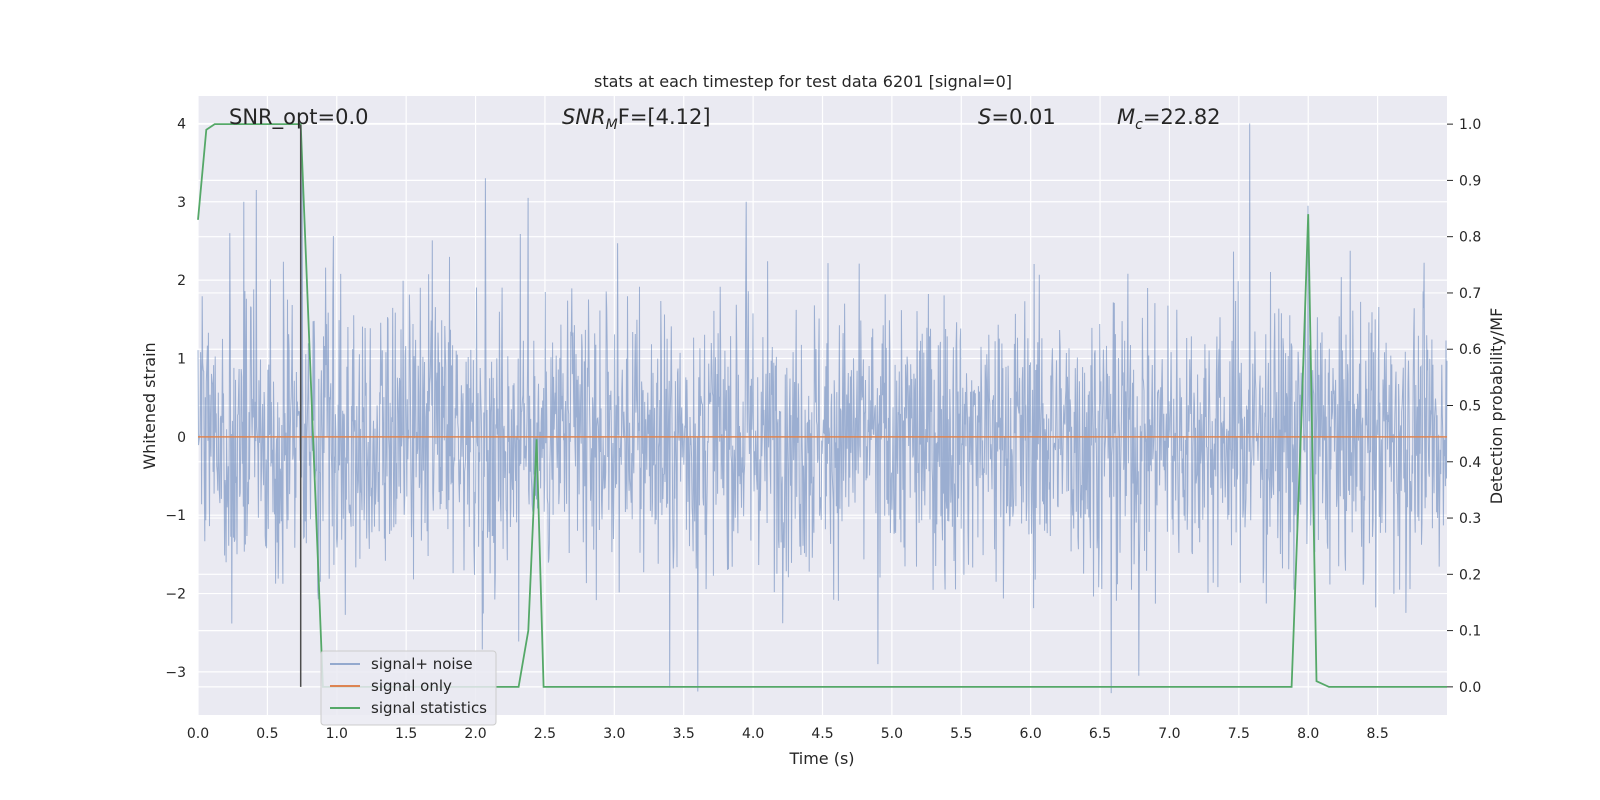 Image resolution: width=1600 pixels, height=800 pixels. Describe the element at coordinates (1308, 734) in the screenshot. I see `x-tick-label: 8.0` at that location.